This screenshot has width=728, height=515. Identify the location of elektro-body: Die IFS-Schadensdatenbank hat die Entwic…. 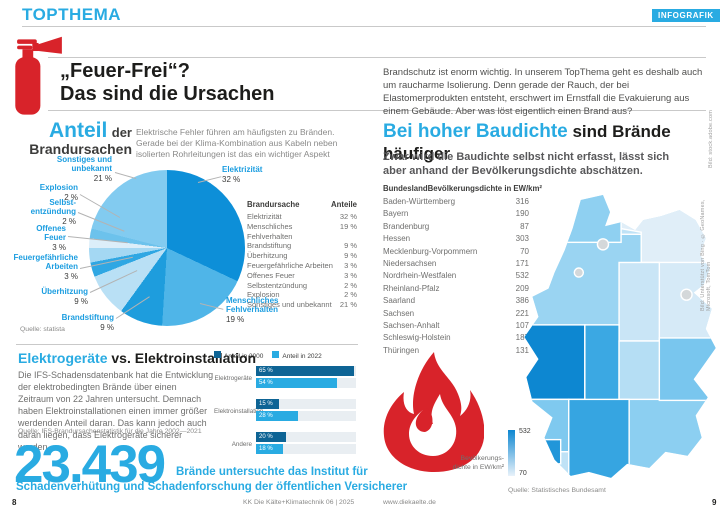
(116, 411).